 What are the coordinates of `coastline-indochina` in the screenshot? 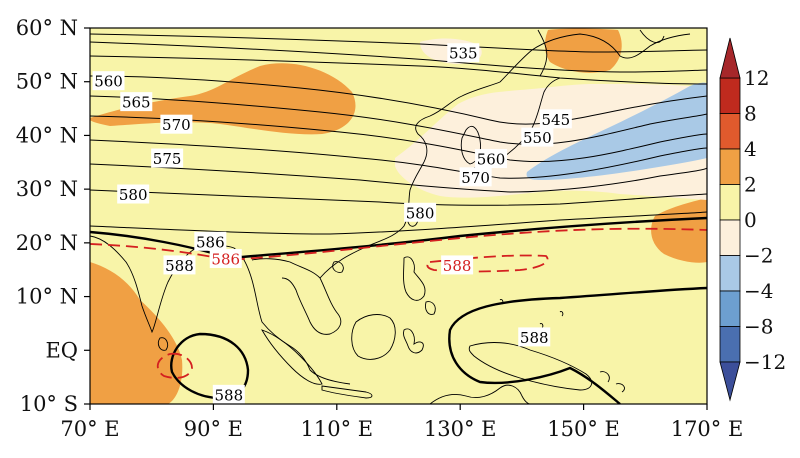 It's located at (296, 296).